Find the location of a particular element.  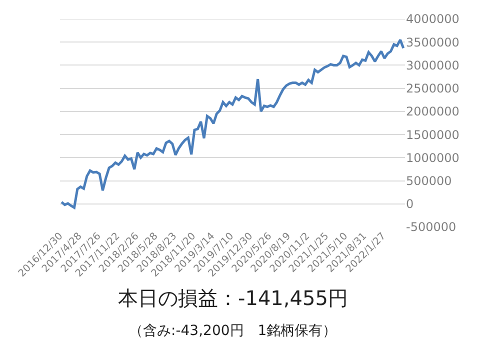

y-tick-label: 4000000 is located at coordinates (433, 19).